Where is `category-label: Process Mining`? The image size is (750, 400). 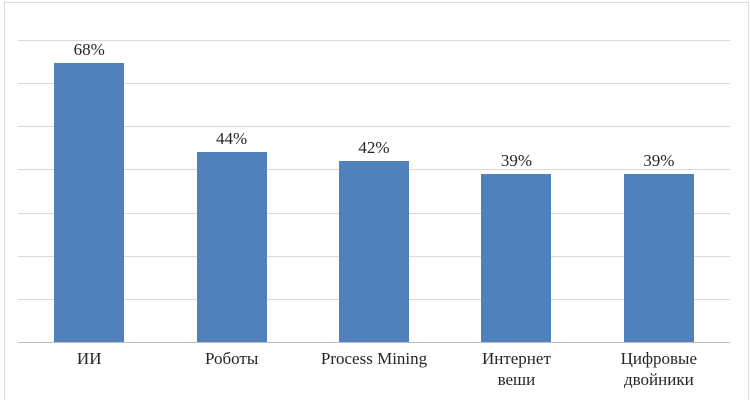 category-label: Process Mining is located at coordinates (374, 358).